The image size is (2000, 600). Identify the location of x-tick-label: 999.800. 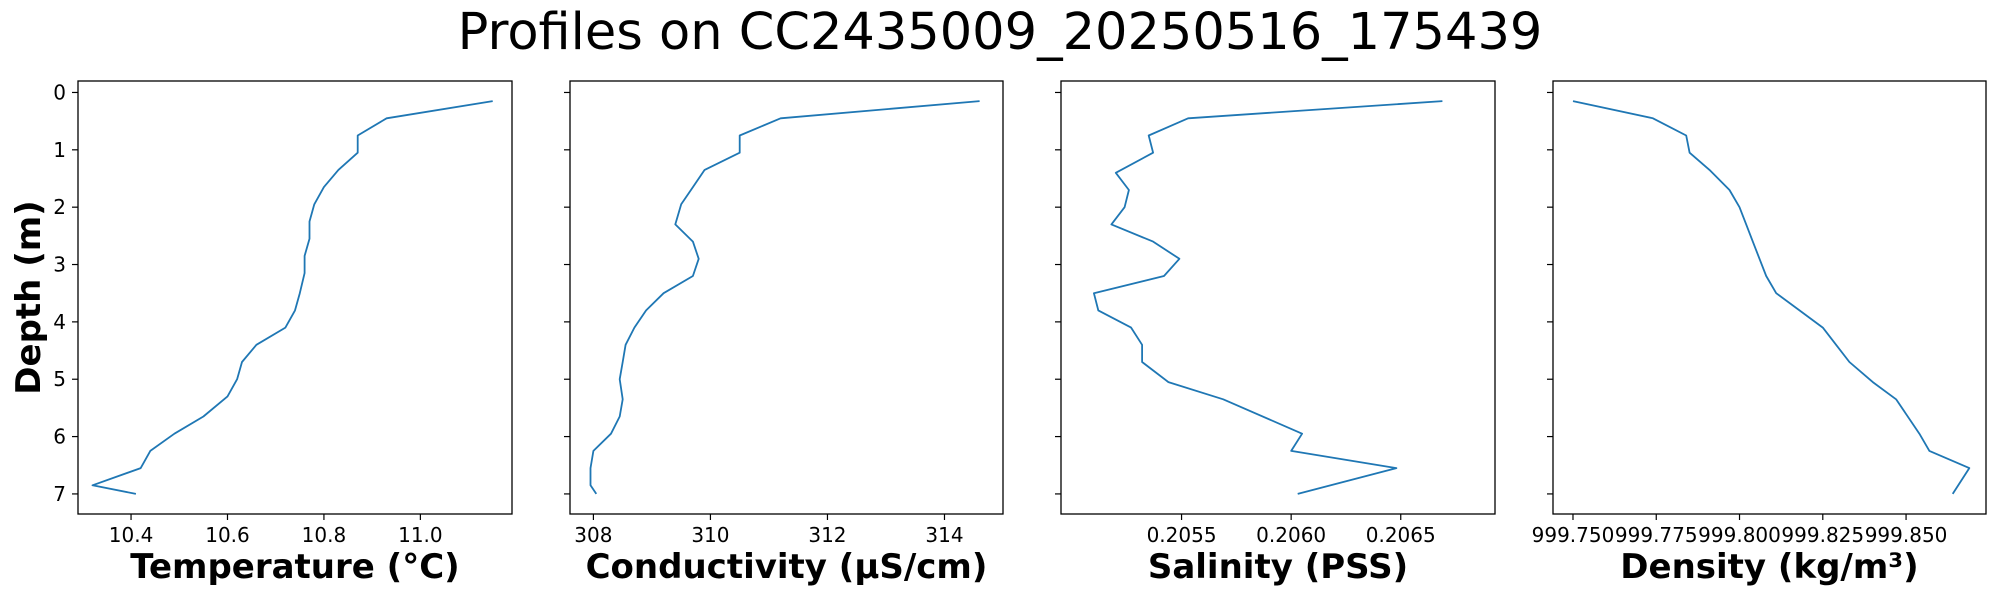
(1739, 535).